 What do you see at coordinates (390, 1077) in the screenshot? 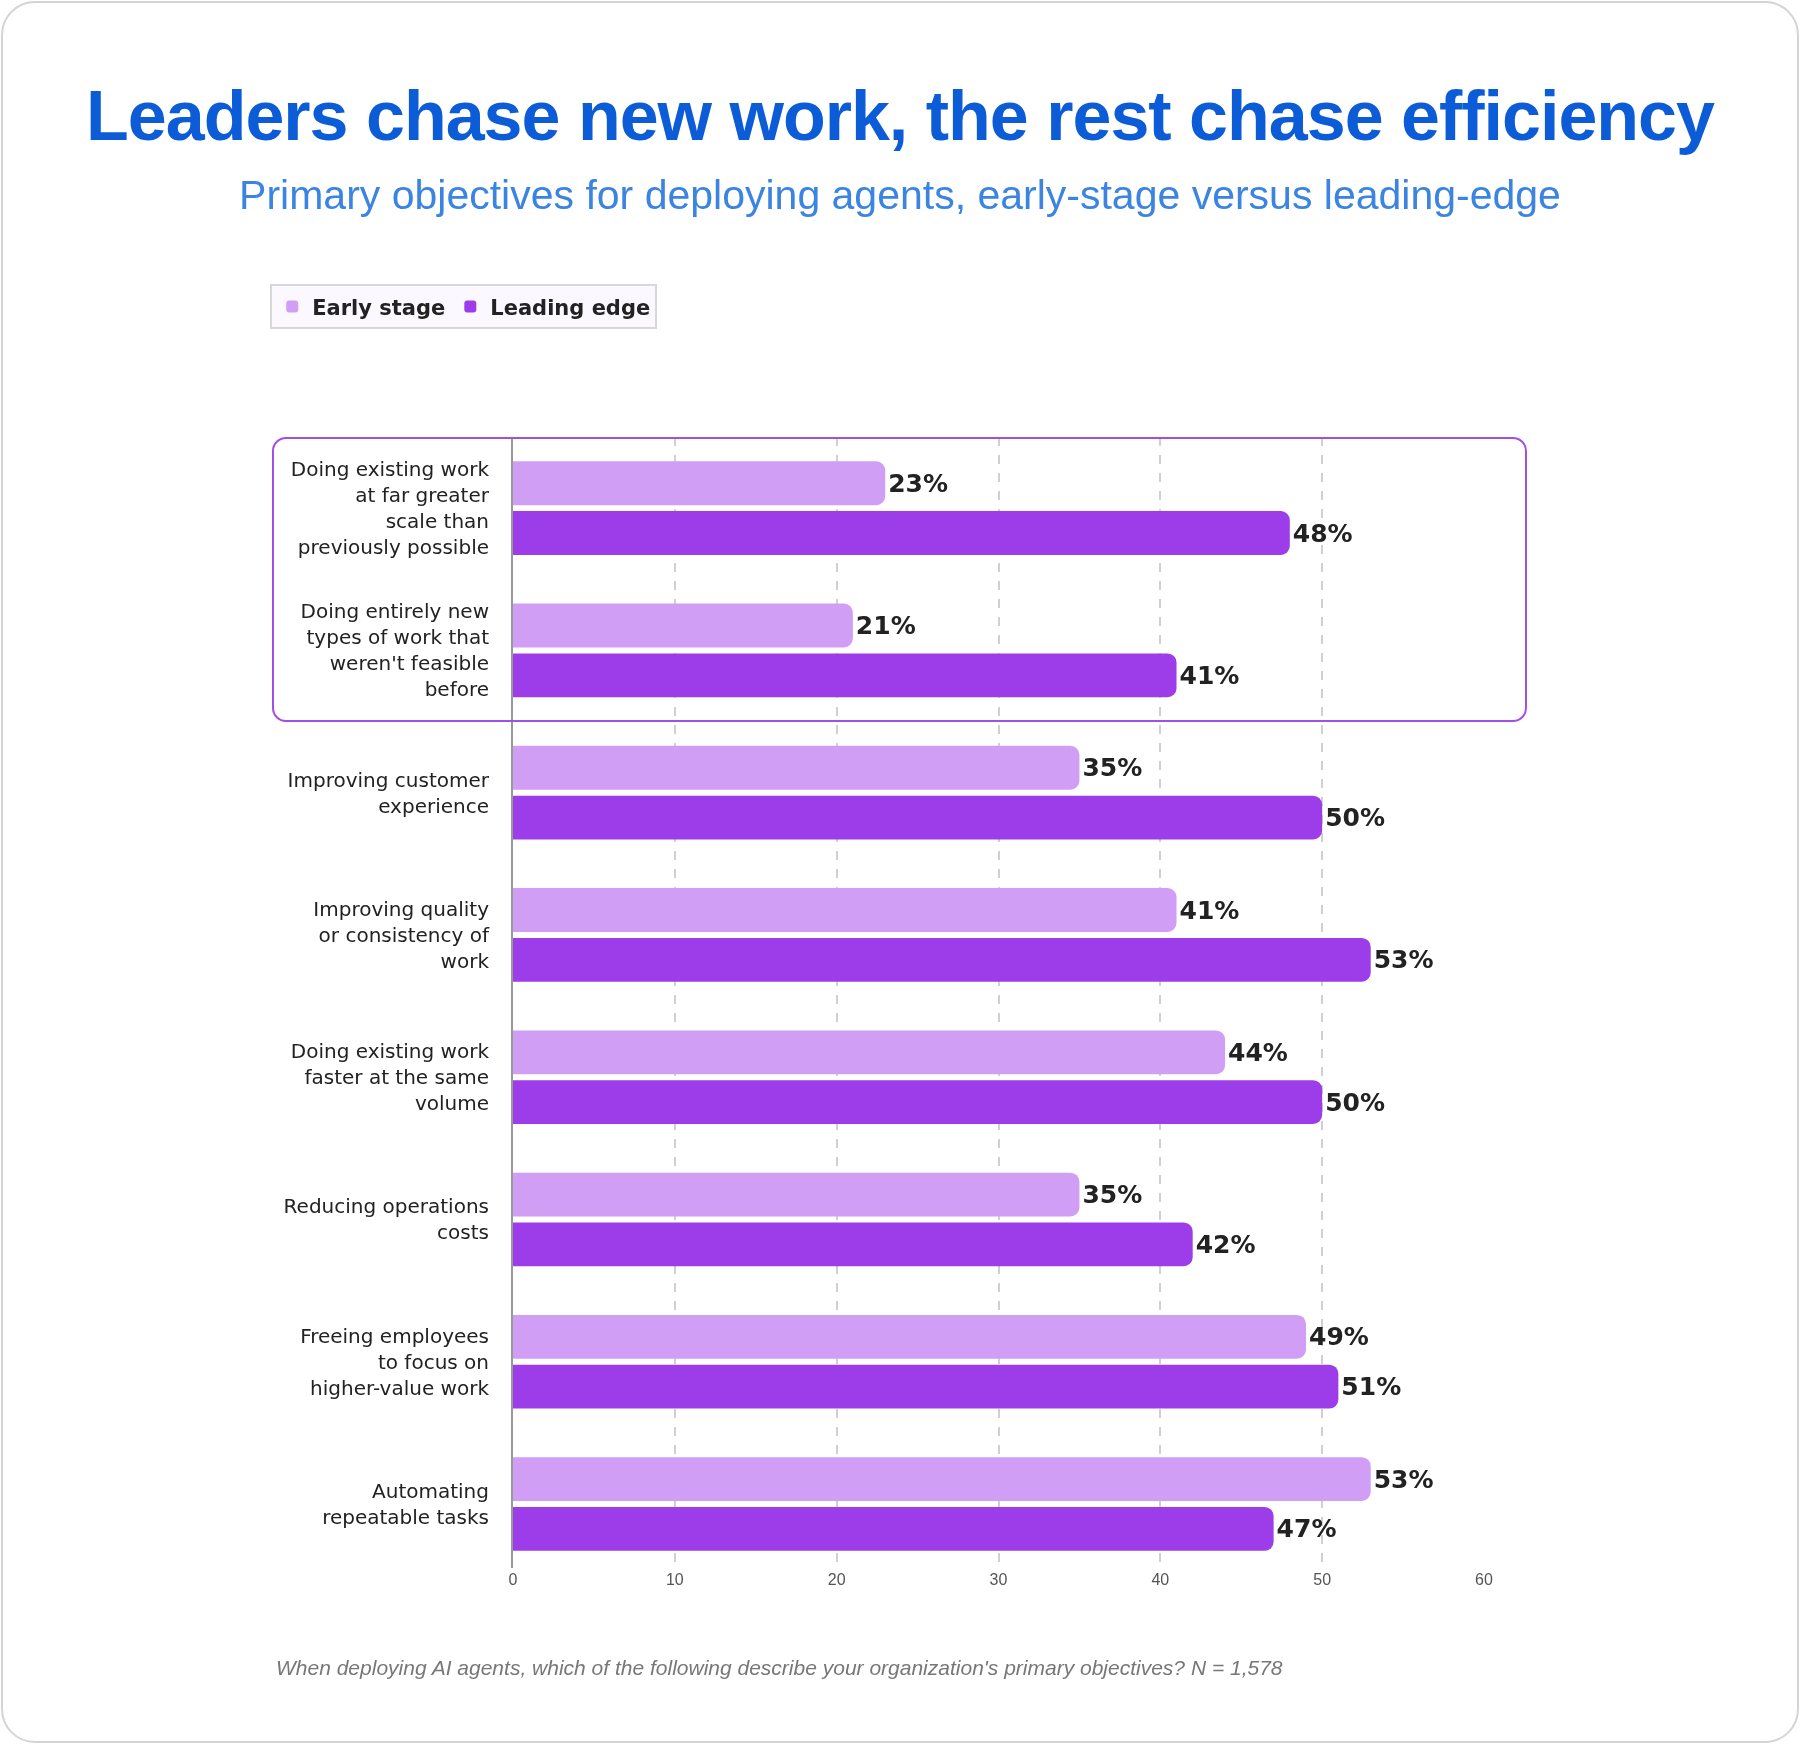
I see `y-tick-label: Doing existing work faster at the same volume` at bounding box center [390, 1077].